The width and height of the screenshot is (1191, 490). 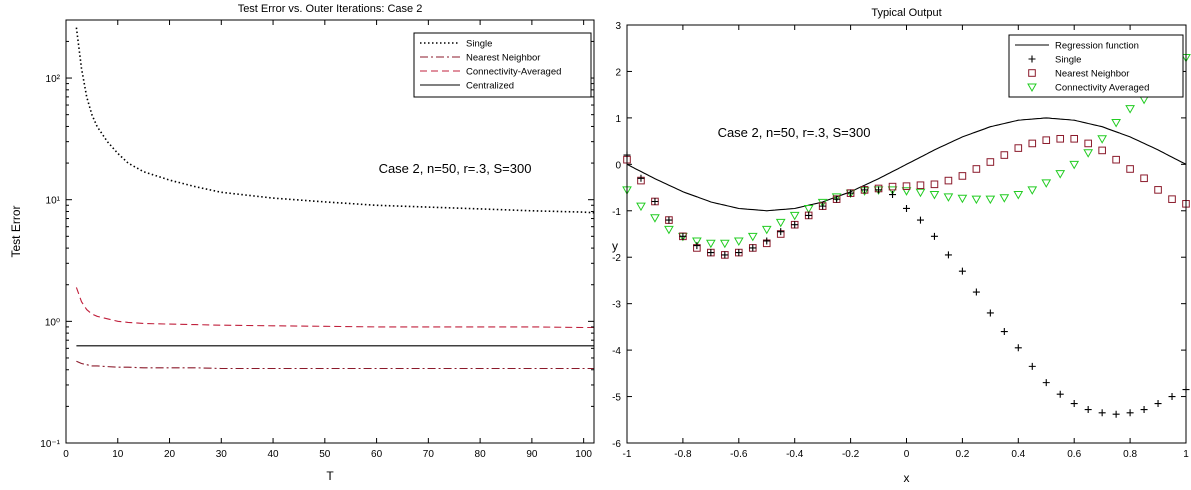 I want to click on left-xtick-label: 70, so click(x=429, y=454).